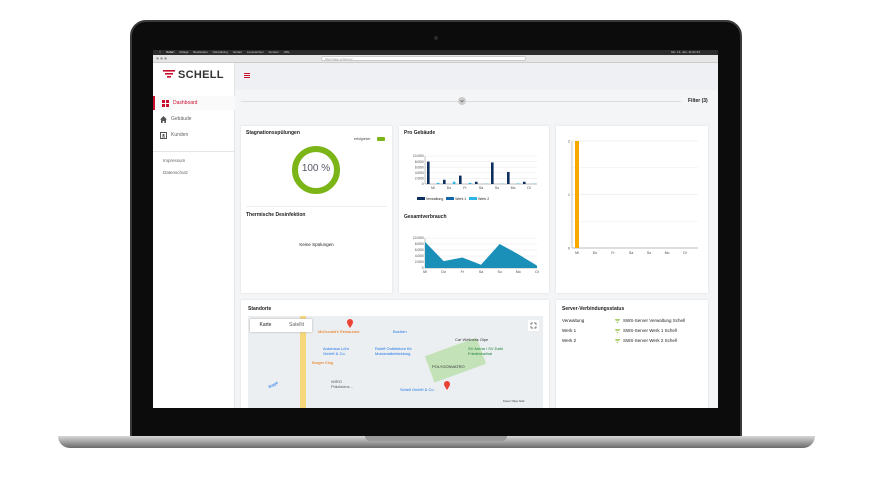 The height and width of the screenshot is (504, 872). I want to click on link-datenschutz: Datenschutz, so click(176, 172).